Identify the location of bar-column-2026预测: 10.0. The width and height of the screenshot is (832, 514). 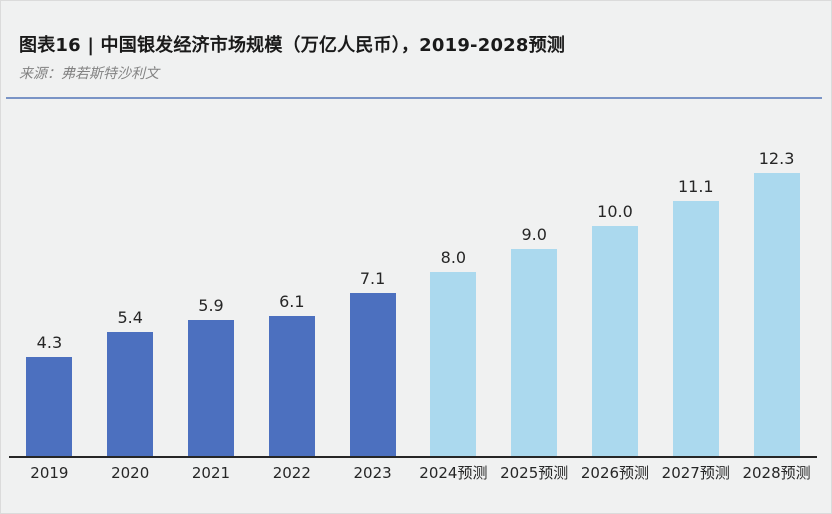
(615, 329).